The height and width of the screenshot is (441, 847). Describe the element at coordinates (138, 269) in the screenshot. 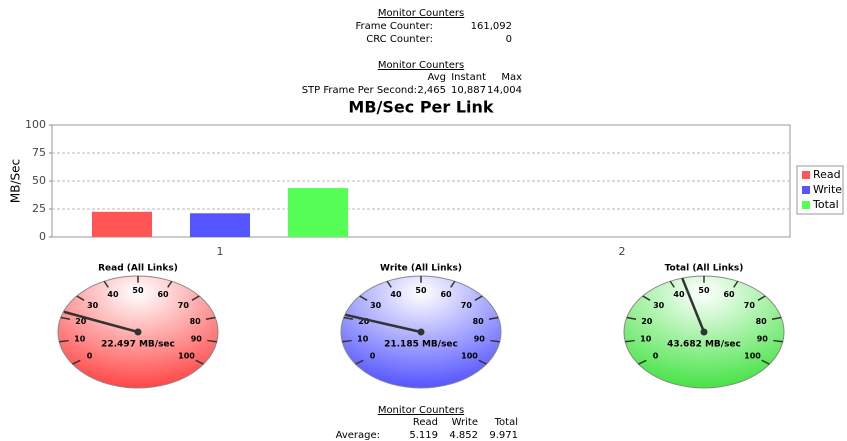

I see `gauge-title: Read (All Links)` at that location.